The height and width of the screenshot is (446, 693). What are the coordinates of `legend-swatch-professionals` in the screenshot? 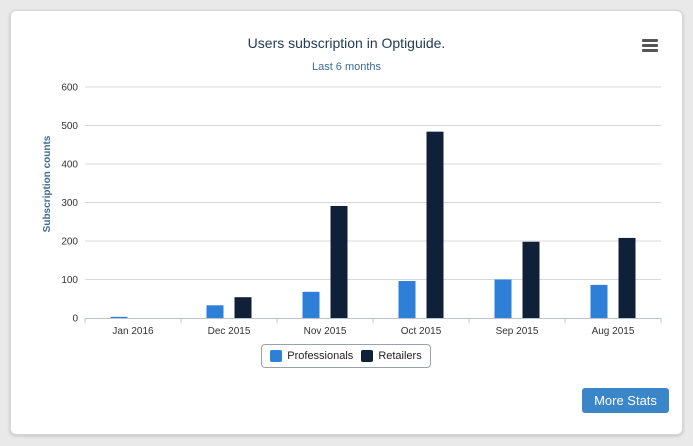 It's located at (276, 356).